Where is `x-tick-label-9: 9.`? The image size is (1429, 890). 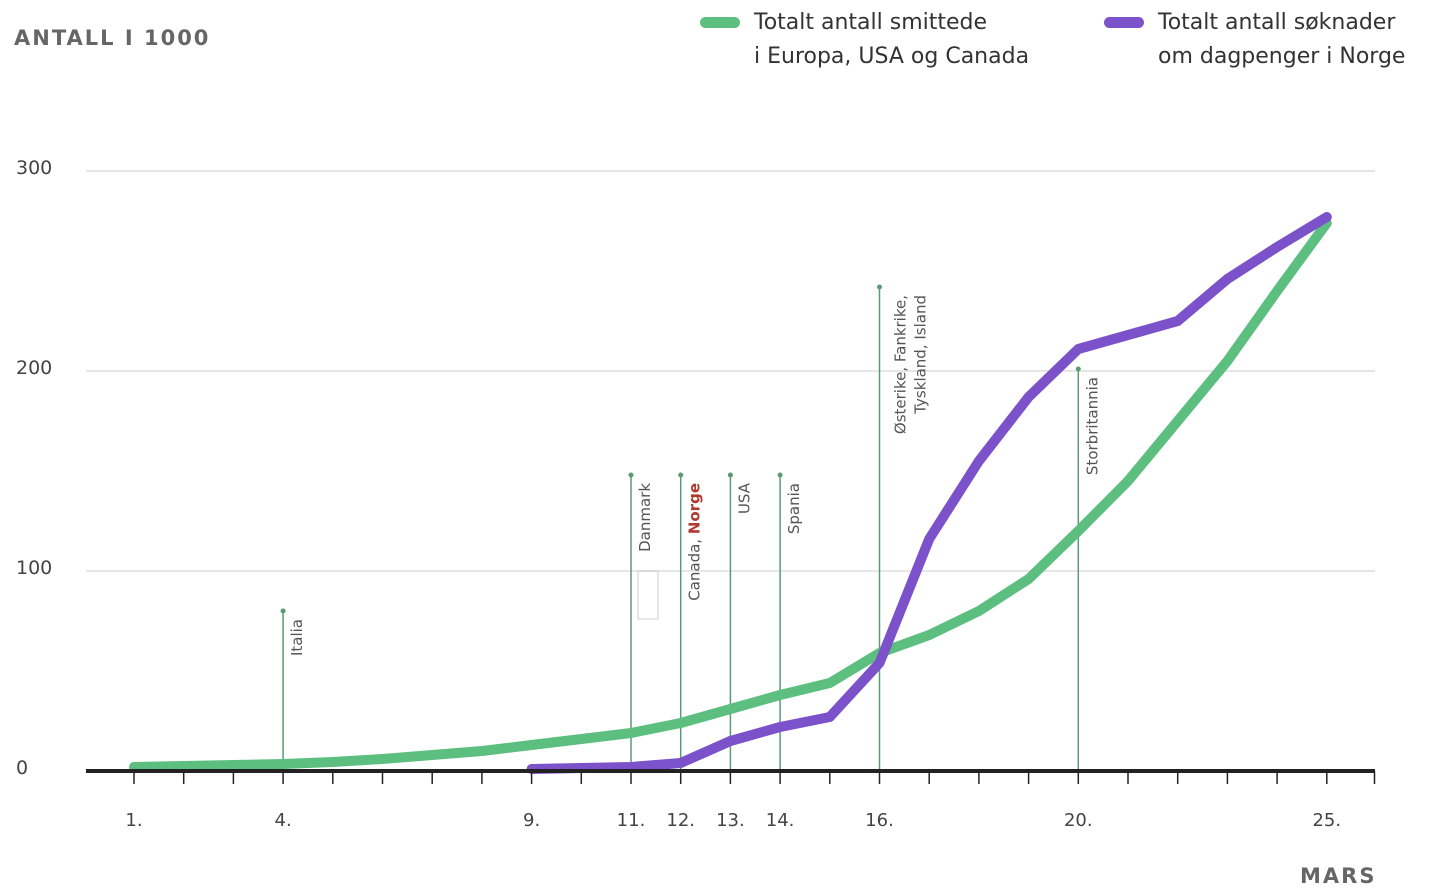 x-tick-label-9: 9. is located at coordinates (531, 820).